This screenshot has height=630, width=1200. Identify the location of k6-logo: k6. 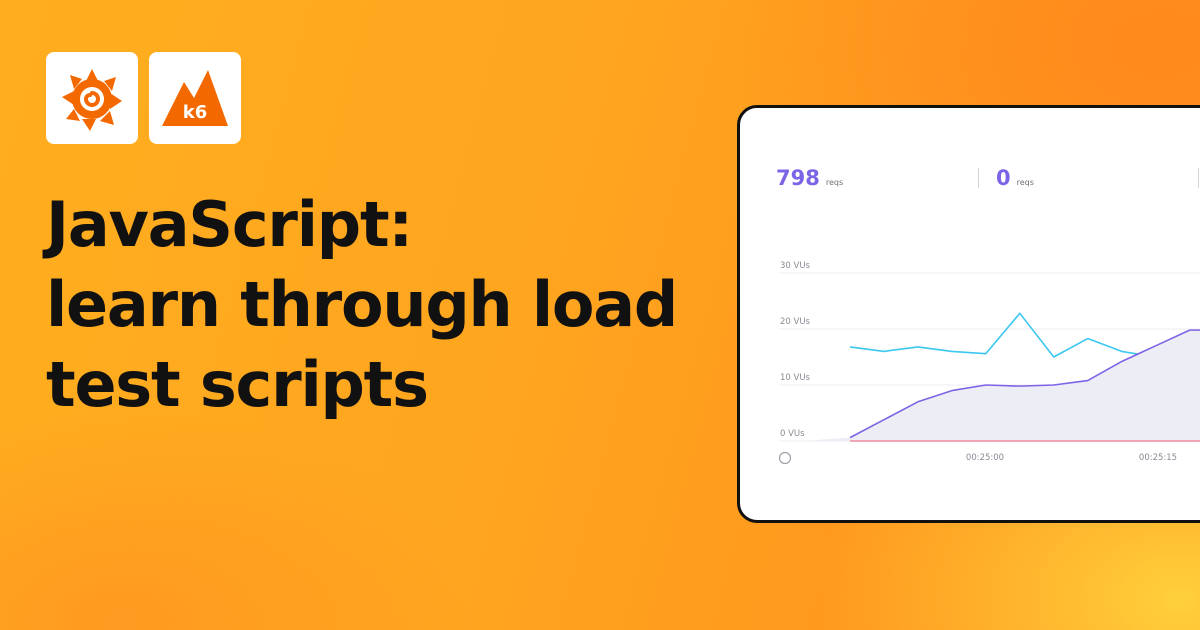
(195, 98).